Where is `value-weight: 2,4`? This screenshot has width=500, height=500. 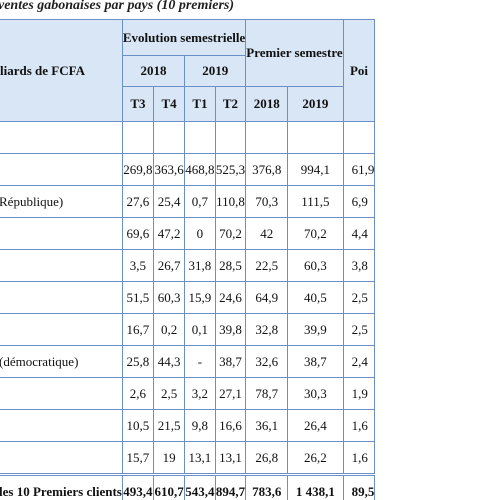 value-weight: 2,4 is located at coordinates (359, 361).